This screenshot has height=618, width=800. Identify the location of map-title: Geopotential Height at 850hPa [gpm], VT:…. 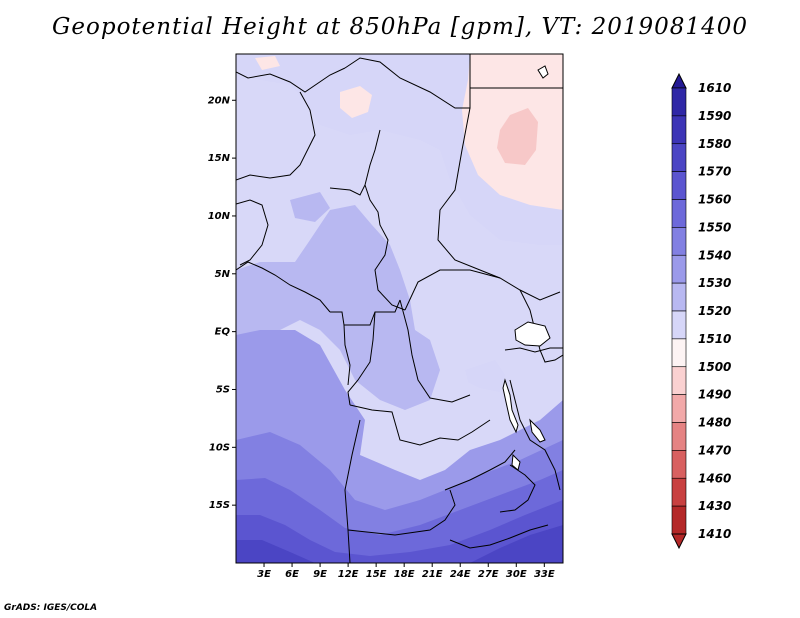
(400, 27).